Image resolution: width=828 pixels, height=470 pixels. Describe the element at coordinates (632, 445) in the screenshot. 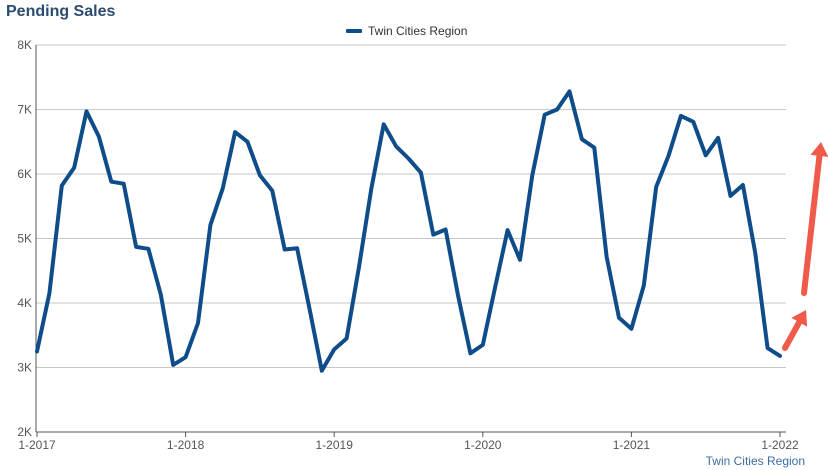

I see `x-tick-label: 1-2021` at that location.